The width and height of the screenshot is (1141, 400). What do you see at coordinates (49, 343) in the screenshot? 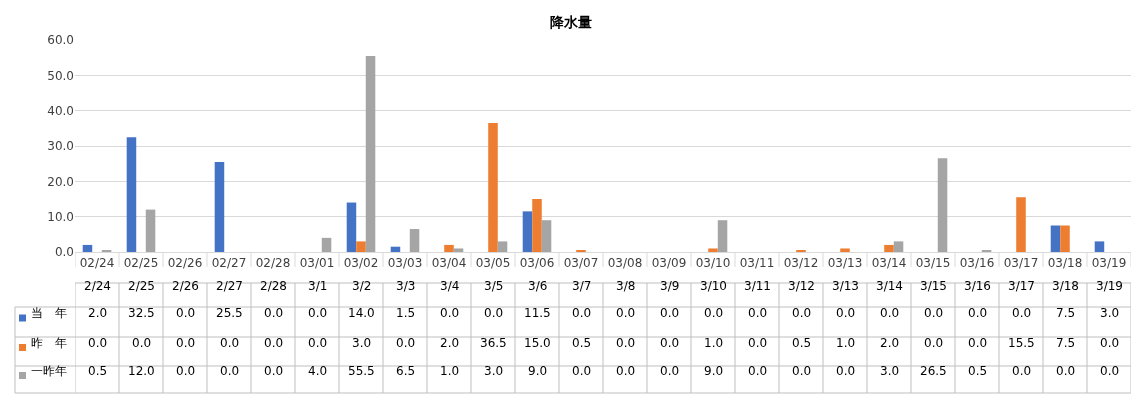
I see `legend-label: 昨 年` at bounding box center [49, 343].